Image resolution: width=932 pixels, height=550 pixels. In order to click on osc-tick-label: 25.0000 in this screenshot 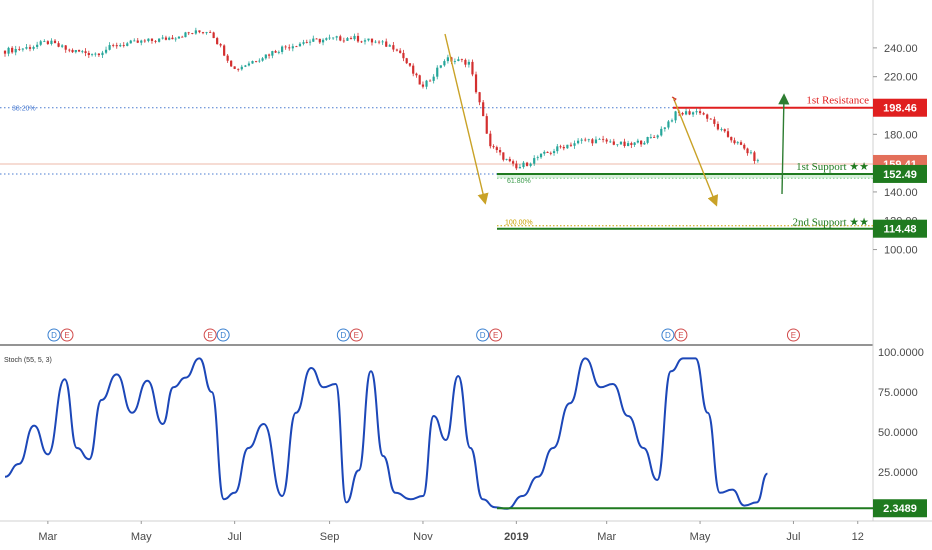, I will do `click(898, 473)`.